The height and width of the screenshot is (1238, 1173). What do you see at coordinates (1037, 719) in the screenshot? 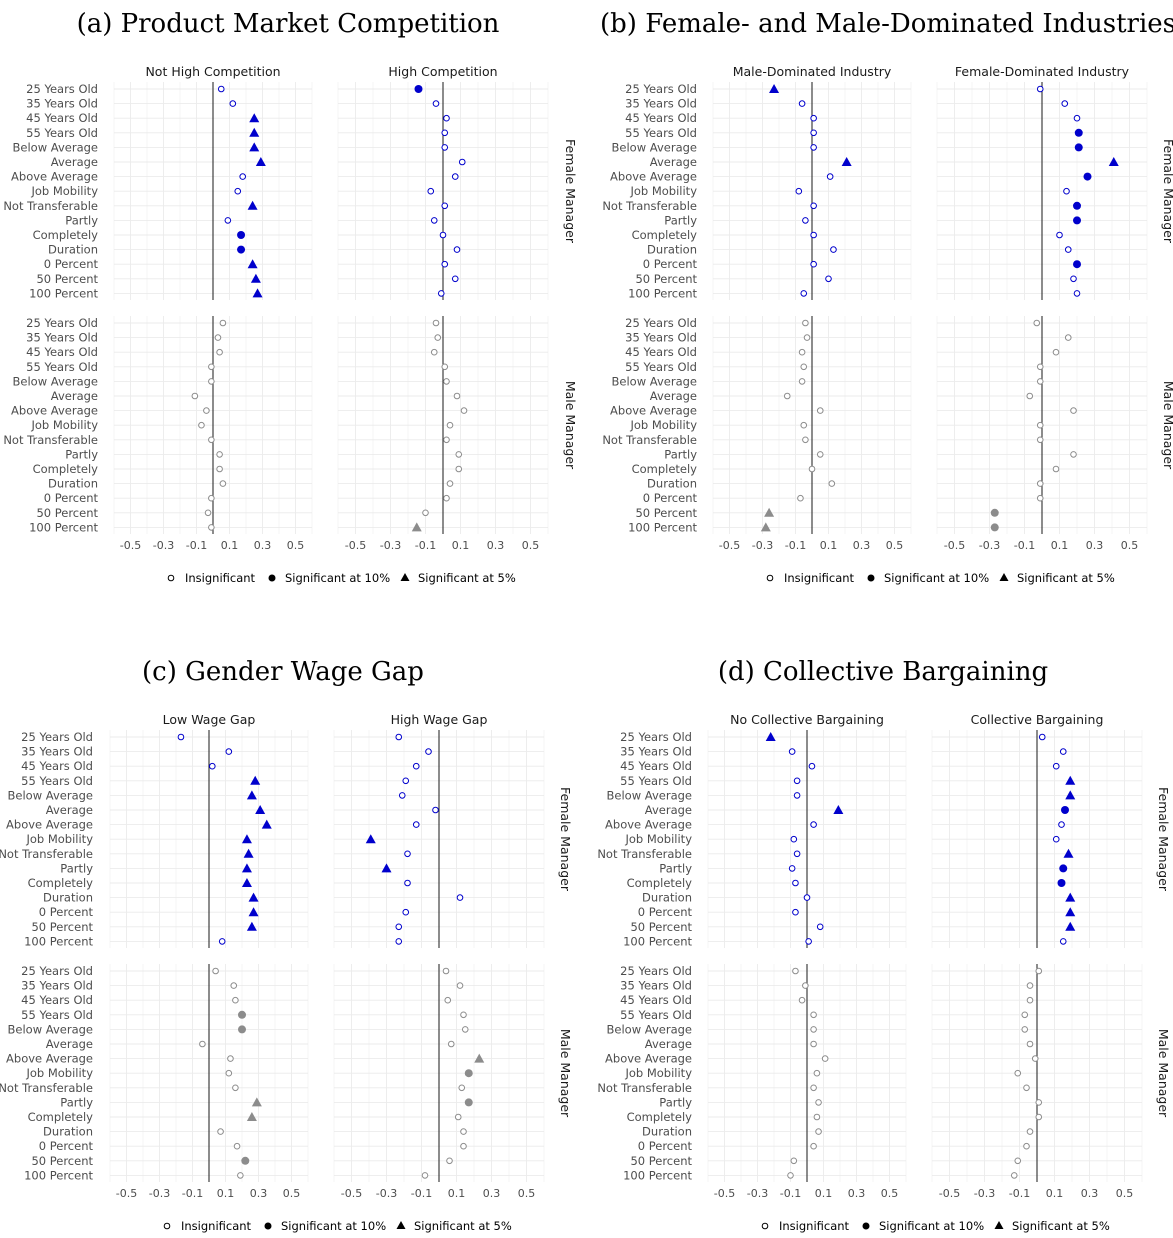
I see `column-strip-label: Collective Bargaining` at bounding box center [1037, 719].